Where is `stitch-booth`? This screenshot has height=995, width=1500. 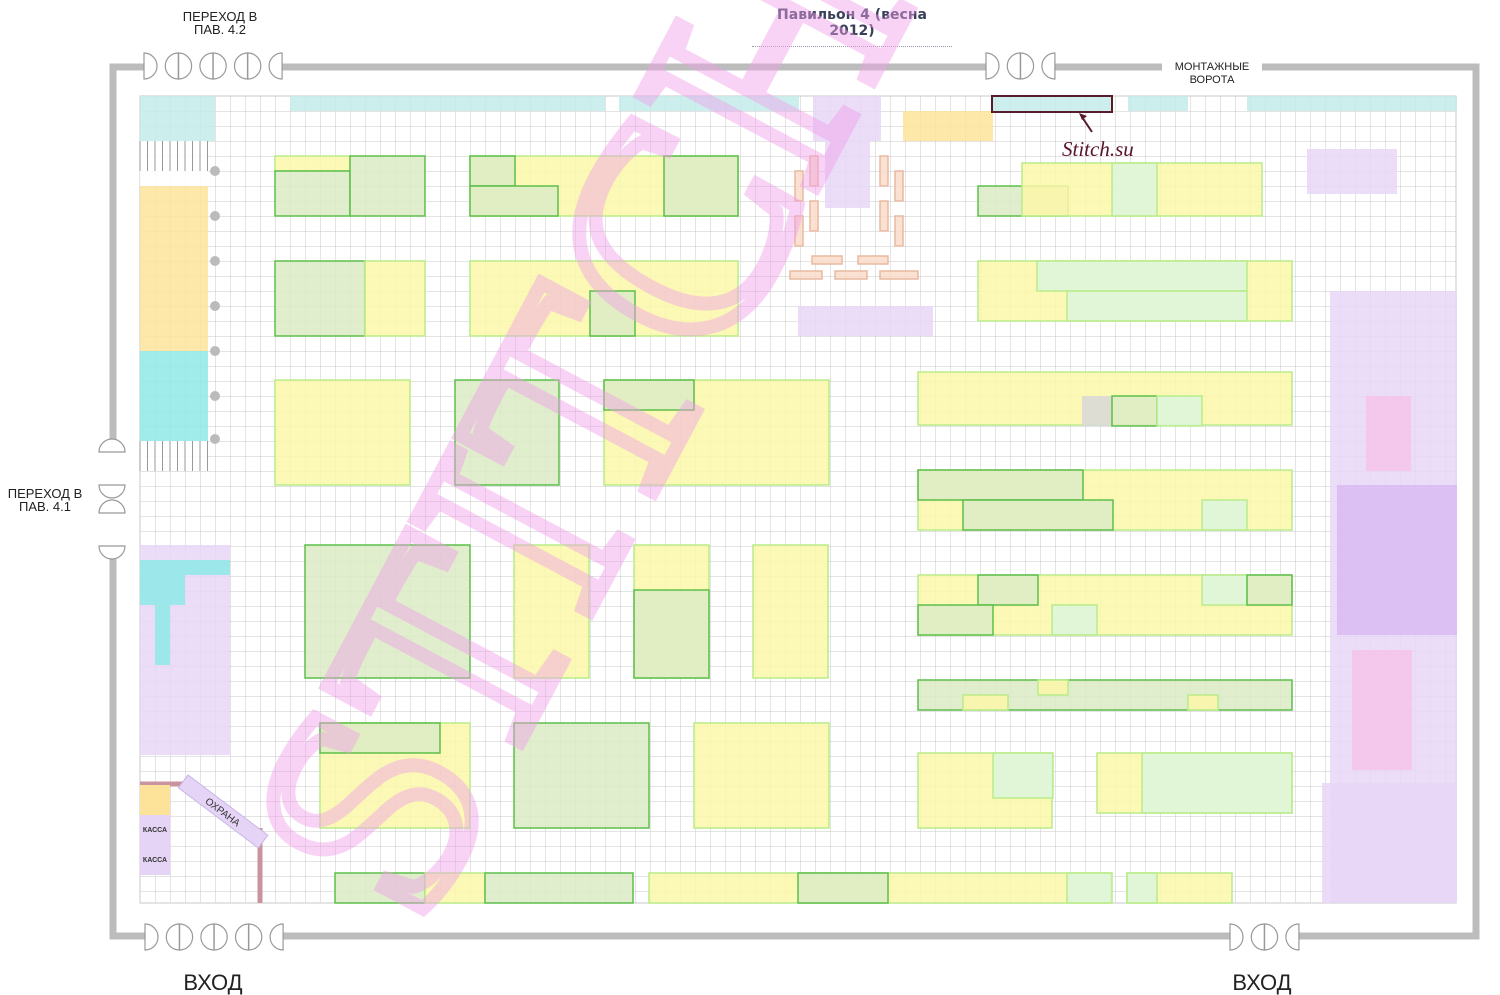 stitch-booth is located at coordinates (1052, 104).